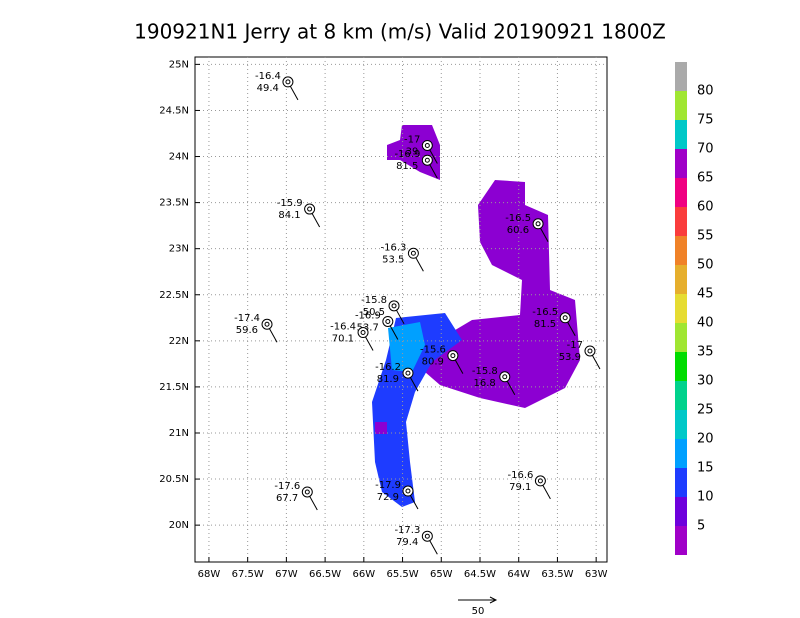 This screenshot has width=800, height=618. What do you see at coordinates (374, 300) in the screenshot?
I see `station-top: -15.8` at bounding box center [374, 300].